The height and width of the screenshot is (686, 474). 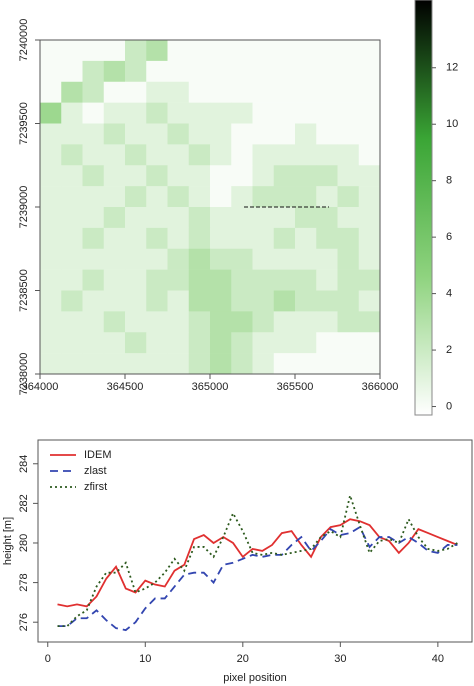 I want to click on x-tick-label: 30, so click(x=340, y=659).